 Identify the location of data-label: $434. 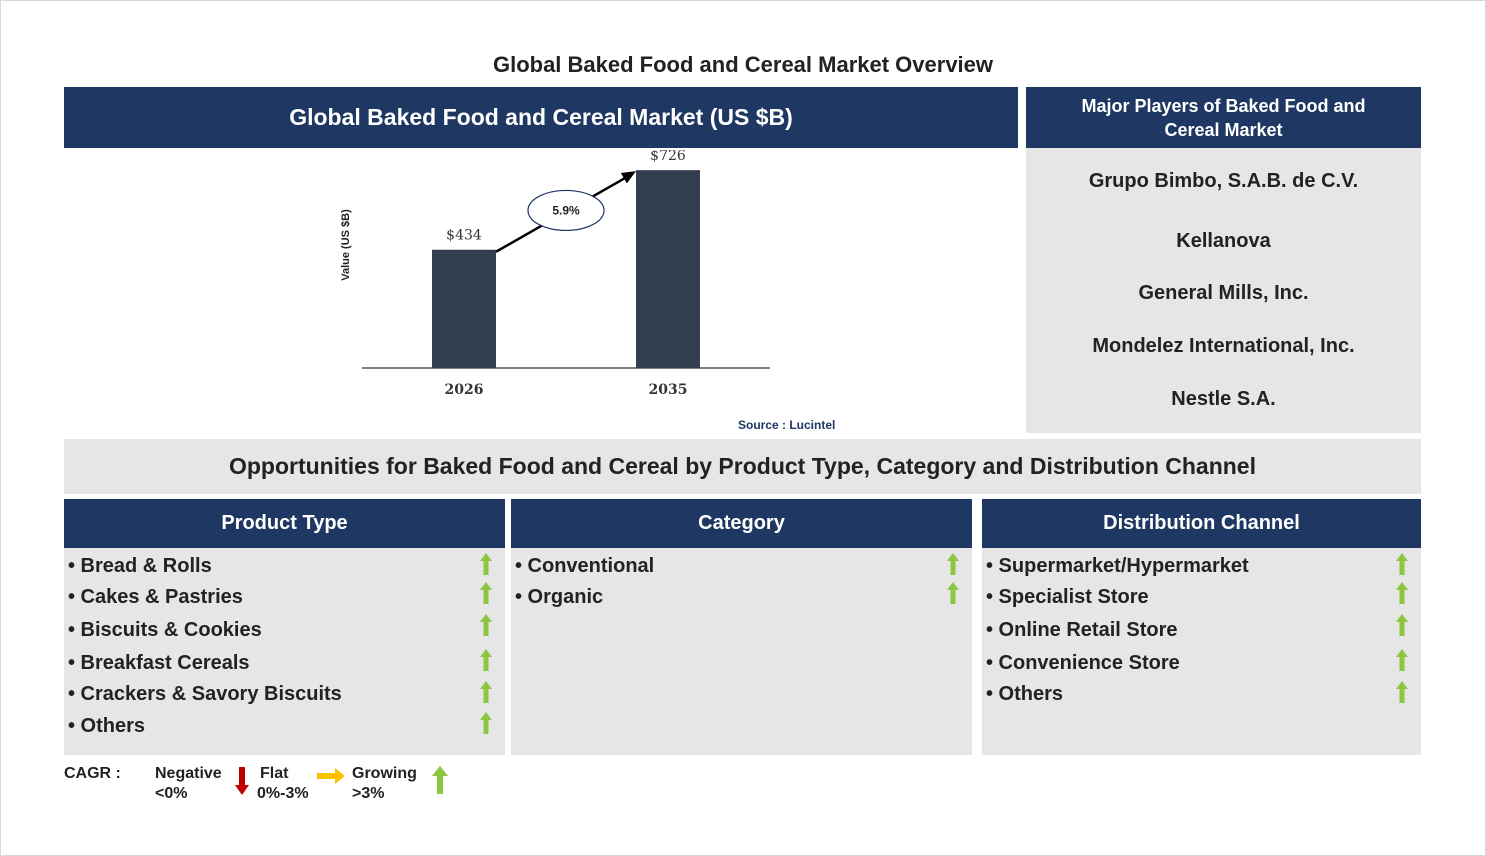
(464, 236).